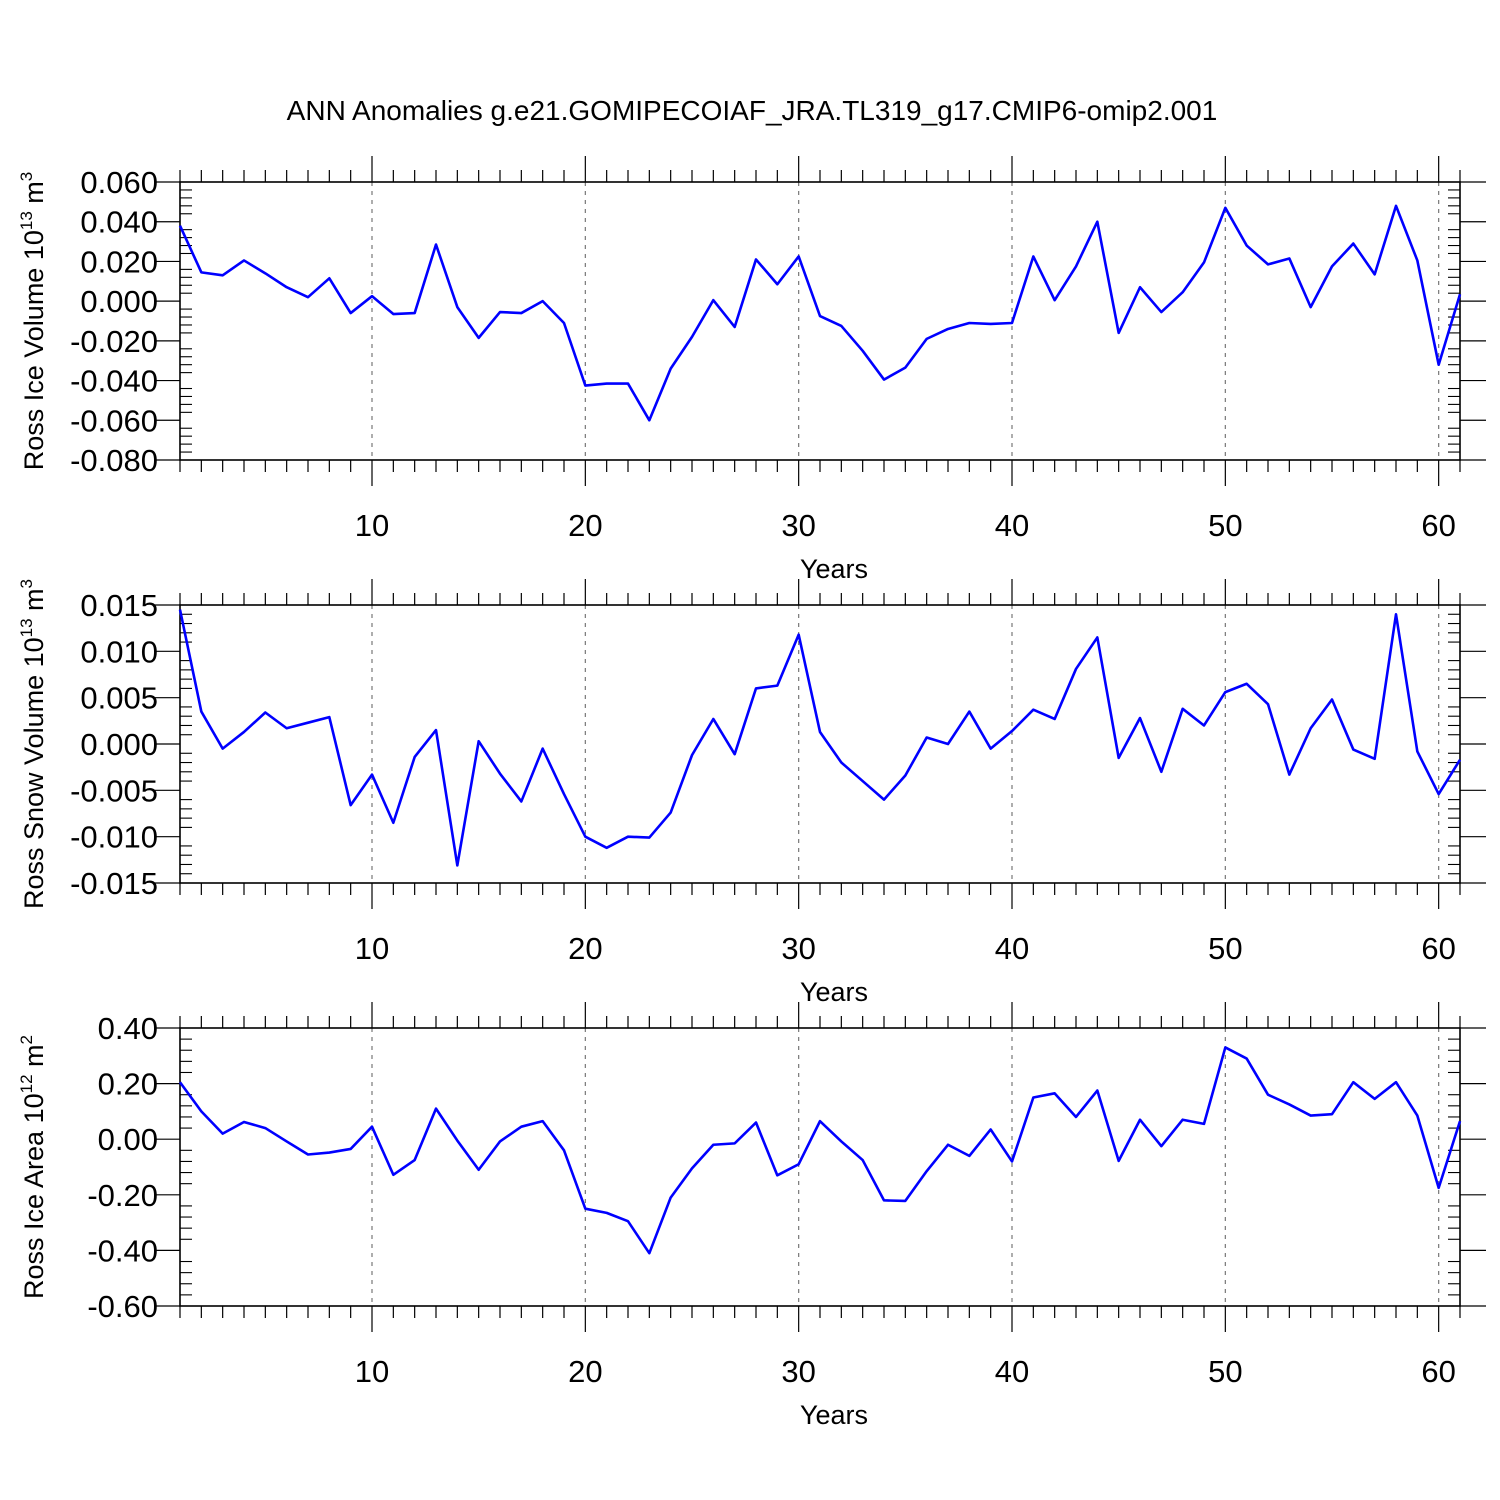  What do you see at coordinates (114, 790) in the screenshot?
I see `y-tick-label: -0.005` at bounding box center [114, 790].